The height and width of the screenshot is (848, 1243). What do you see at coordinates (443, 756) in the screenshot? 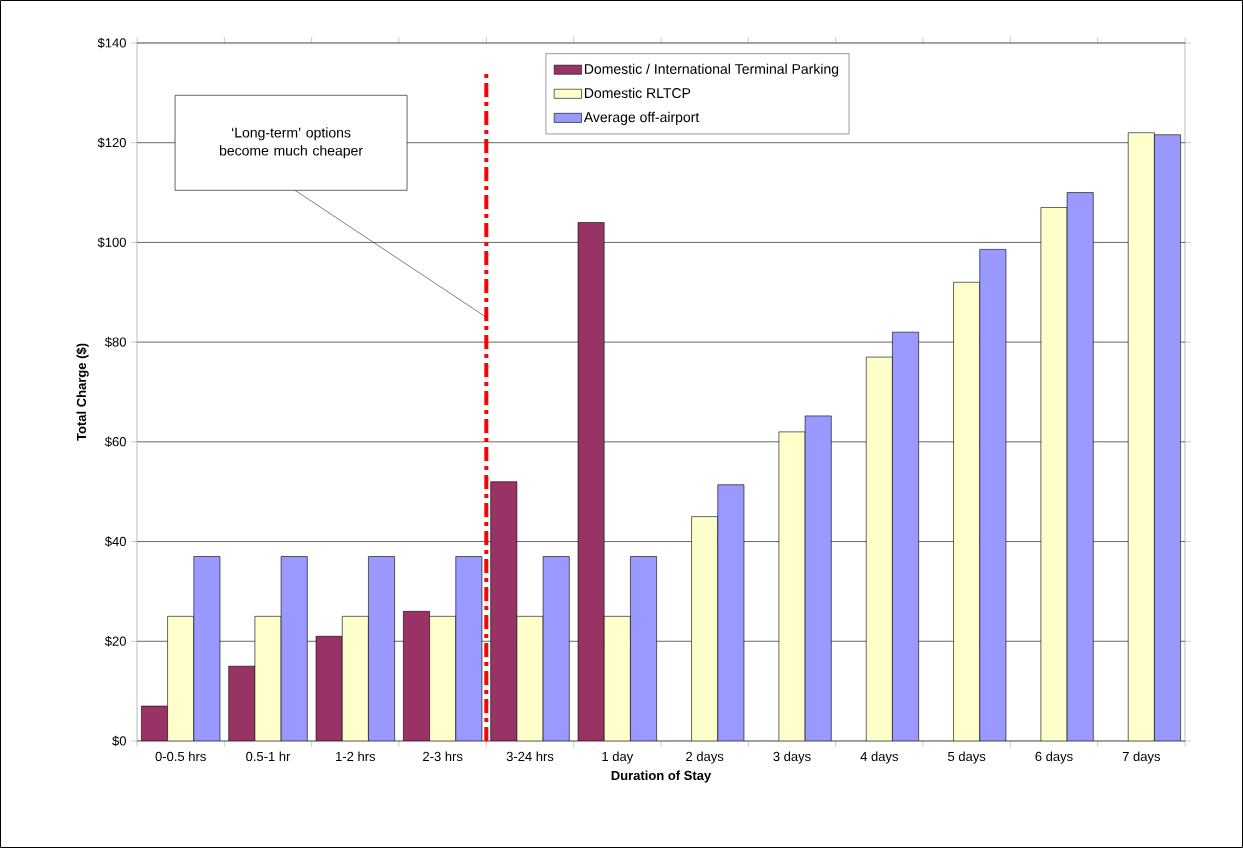
I see `x-tick-label: 2-3 hrs` at bounding box center [443, 756].